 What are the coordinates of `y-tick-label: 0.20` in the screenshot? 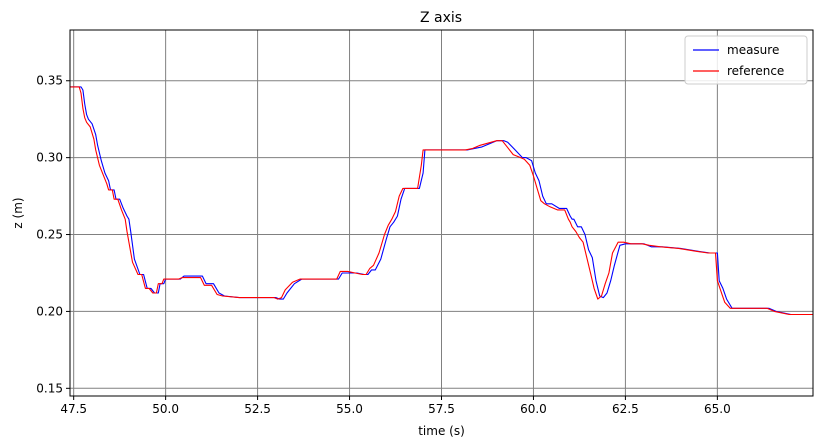 It's located at (49, 311).